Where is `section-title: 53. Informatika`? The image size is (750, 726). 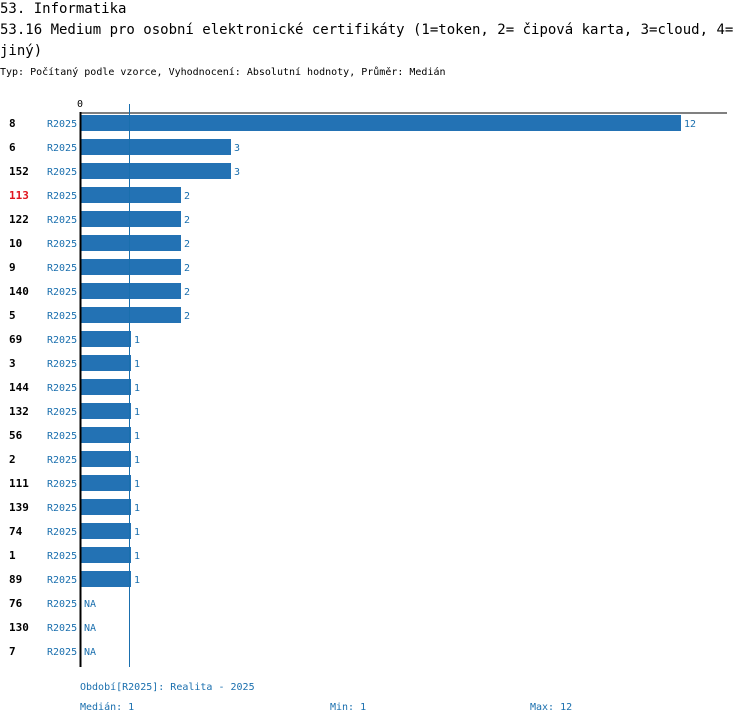 section-title: 53. Informatika is located at coordinates (63, 9).